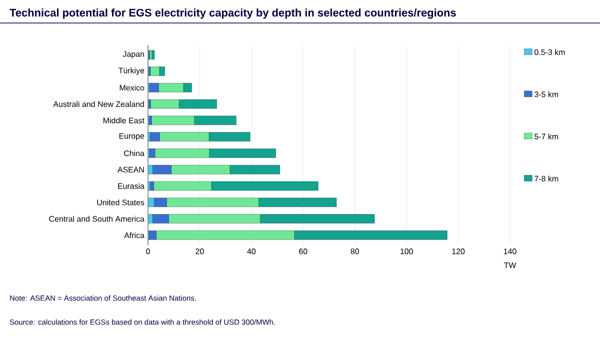 This screenshot has height=341, width=600. What do you see at coordinates (233, 13) in the screenshot?
I see `chart-title: Technical potential for EGS electricity capacity by depth in selected countries/regions` at bounding box center [233, 13].